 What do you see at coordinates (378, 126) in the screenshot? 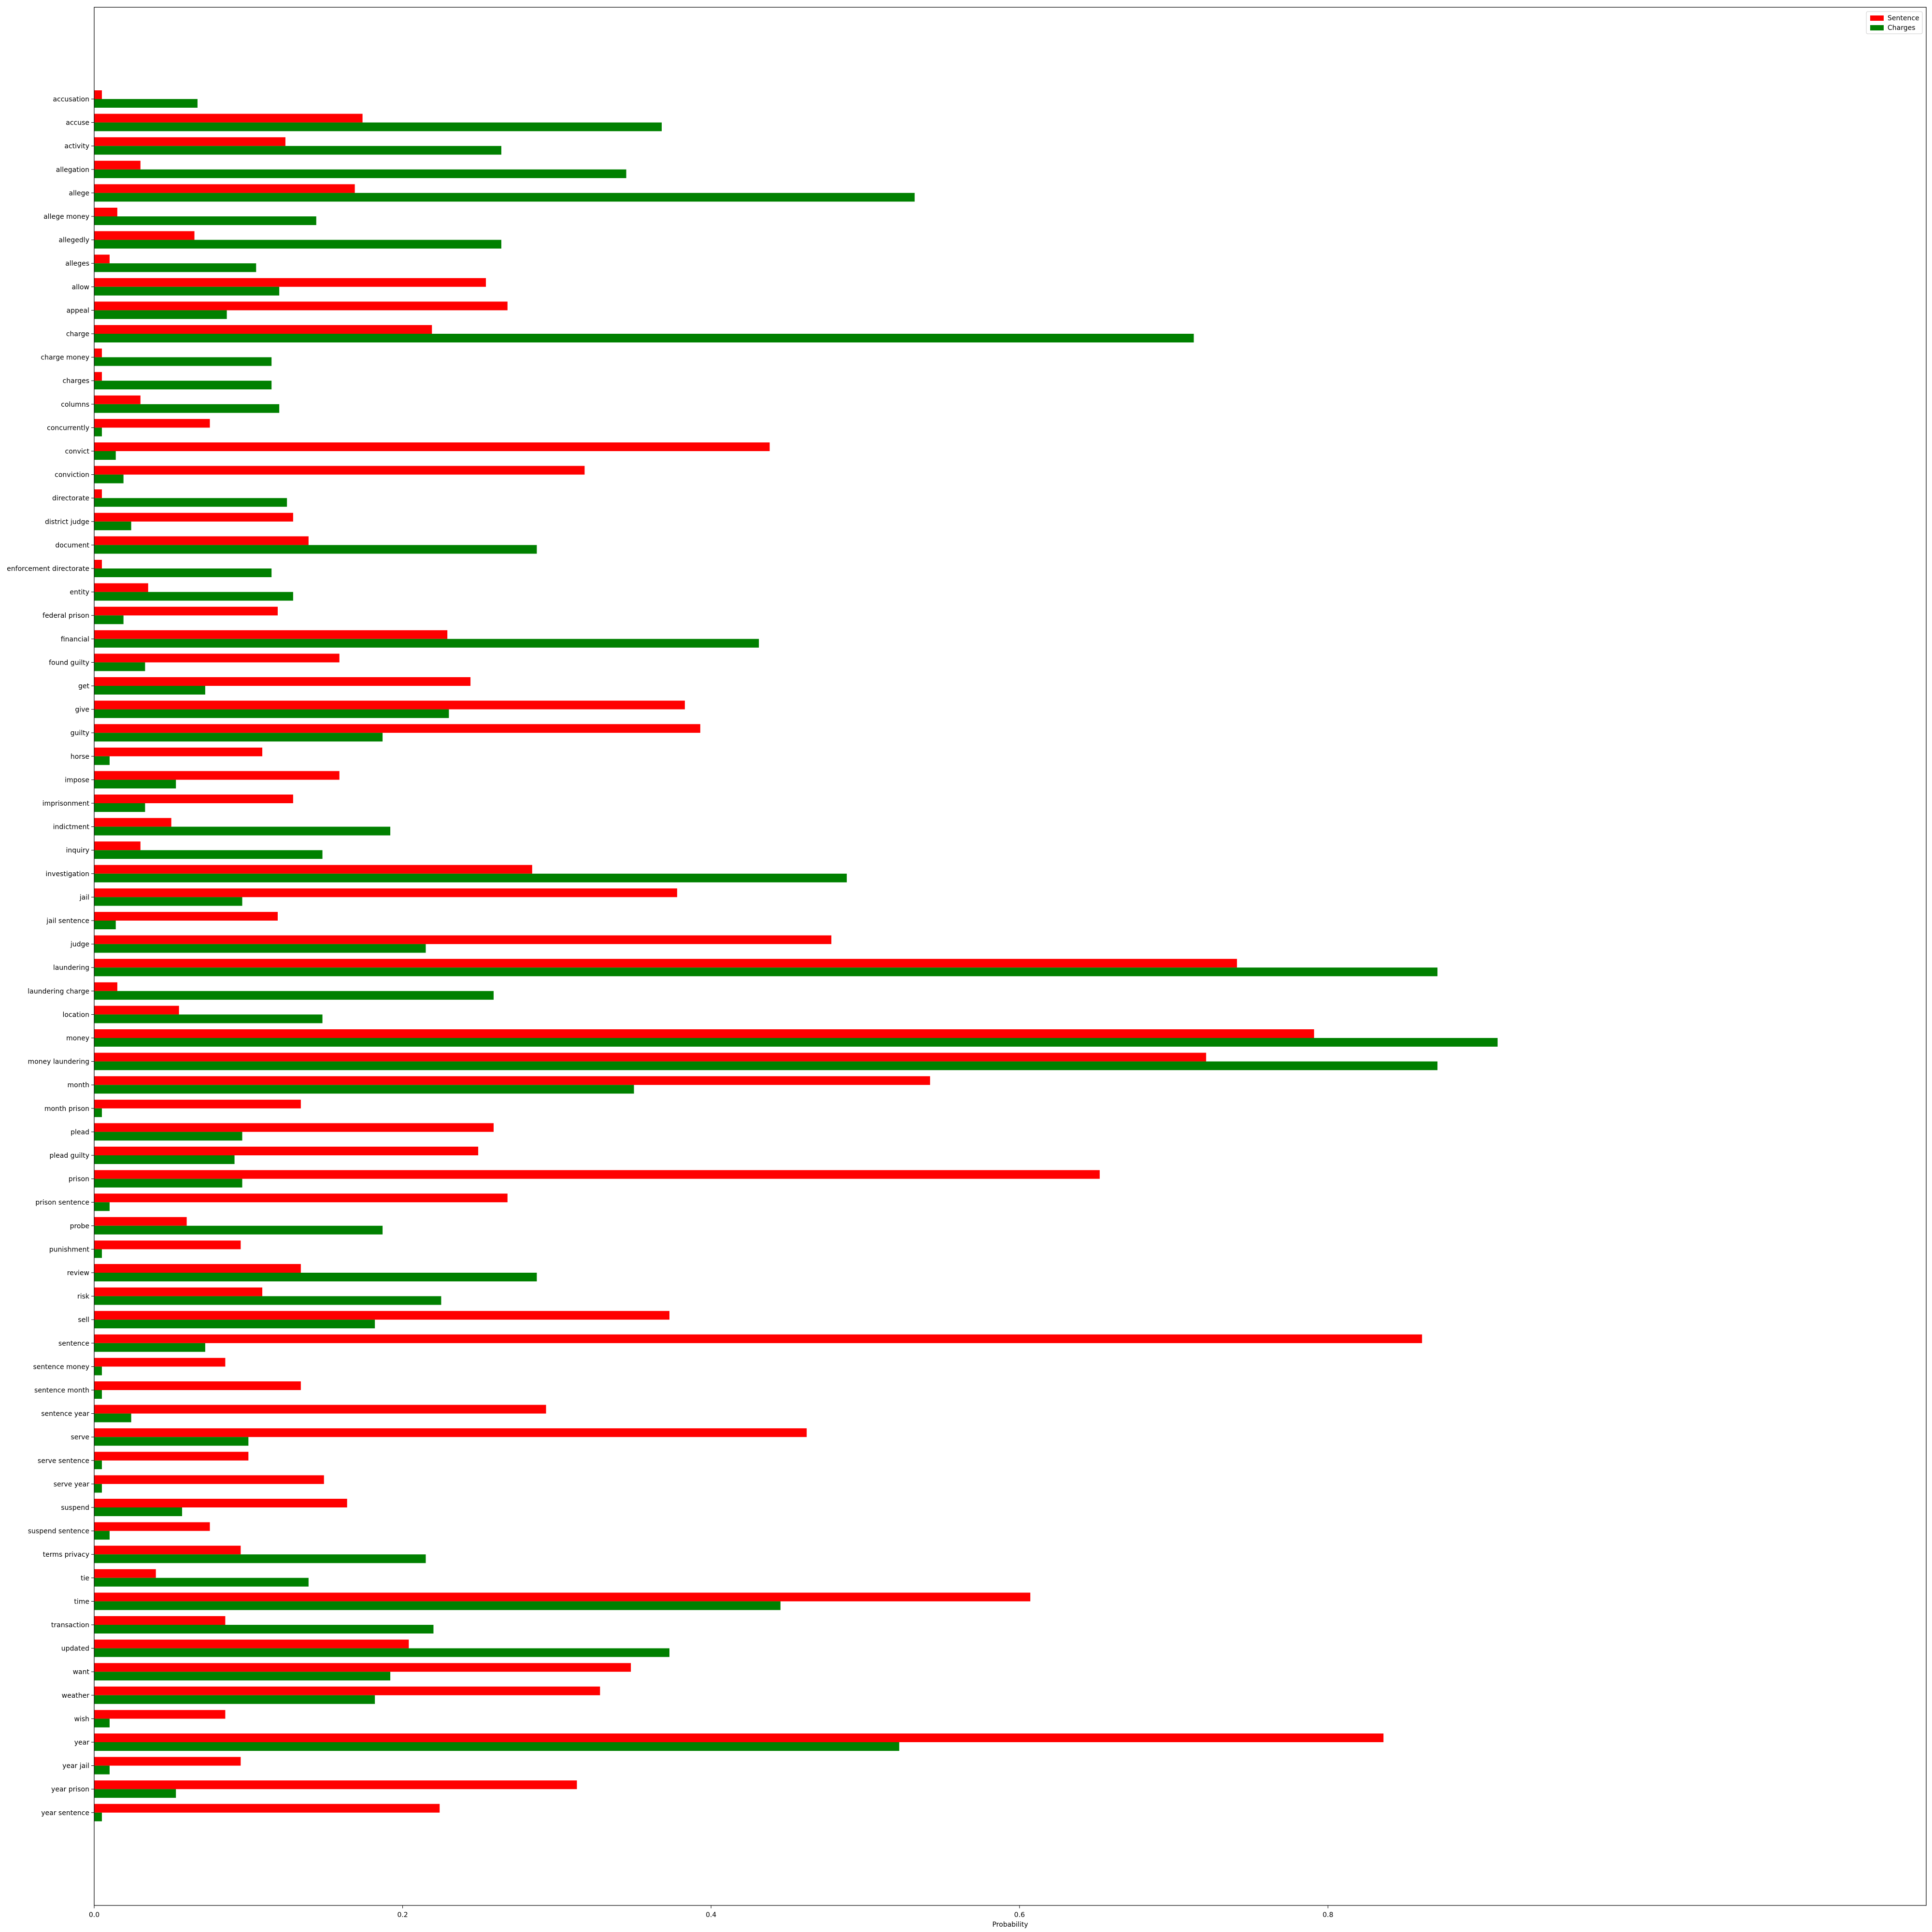
I see `bar-charges-accuse` at bounding box center [378, 126].